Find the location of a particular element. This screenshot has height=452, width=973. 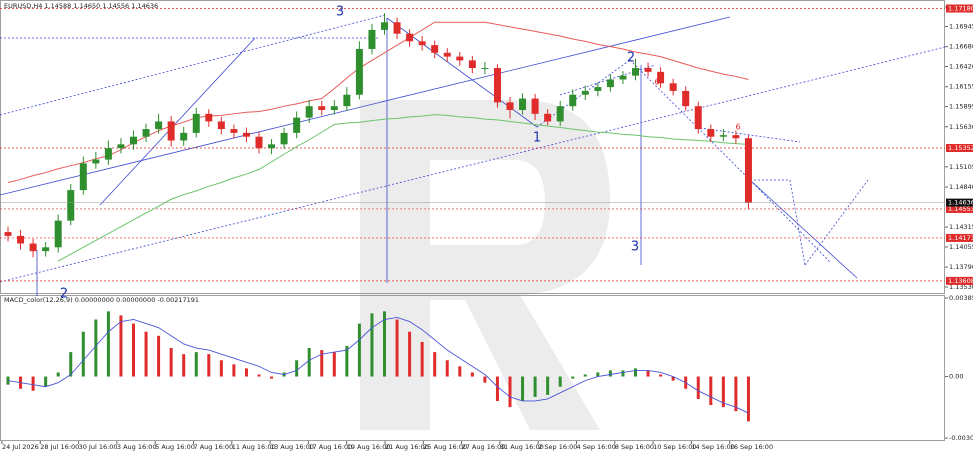

level-label: 1.14553 is located at coordinates (960, 209).